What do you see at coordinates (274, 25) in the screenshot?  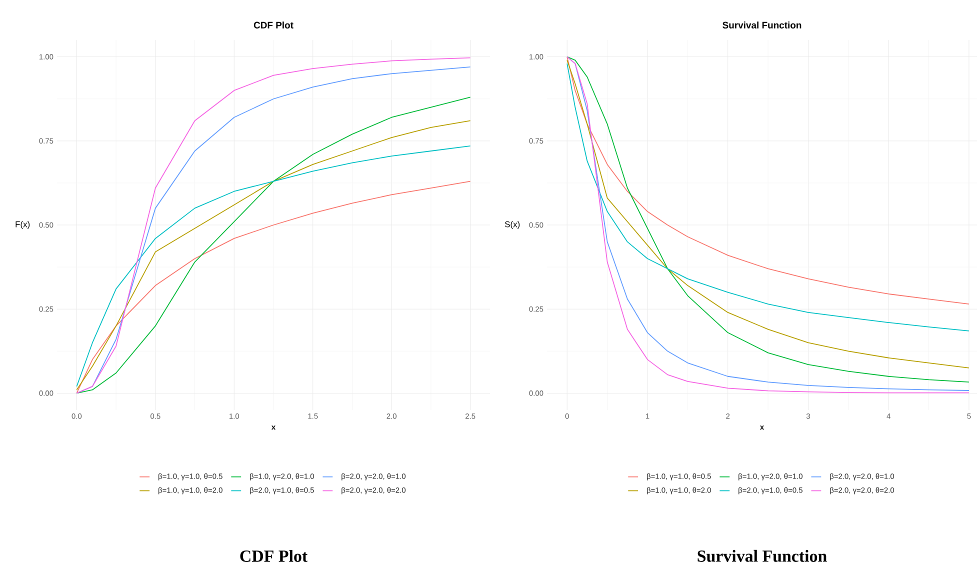 I see `chart-title: CDF Plot` at bounding box center [274, 25].